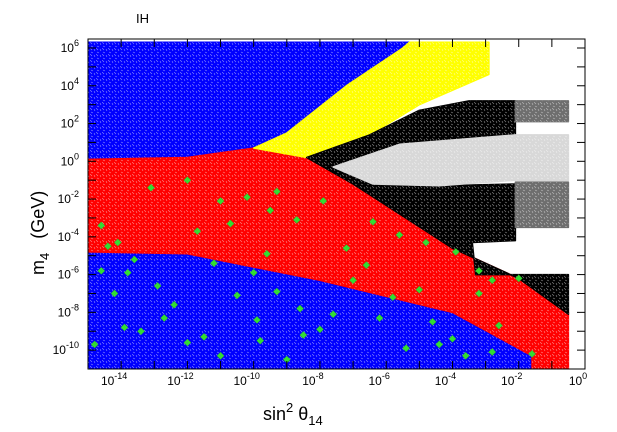  I want to click on y-tick-label-4: 10⁻², so click(68, 197).